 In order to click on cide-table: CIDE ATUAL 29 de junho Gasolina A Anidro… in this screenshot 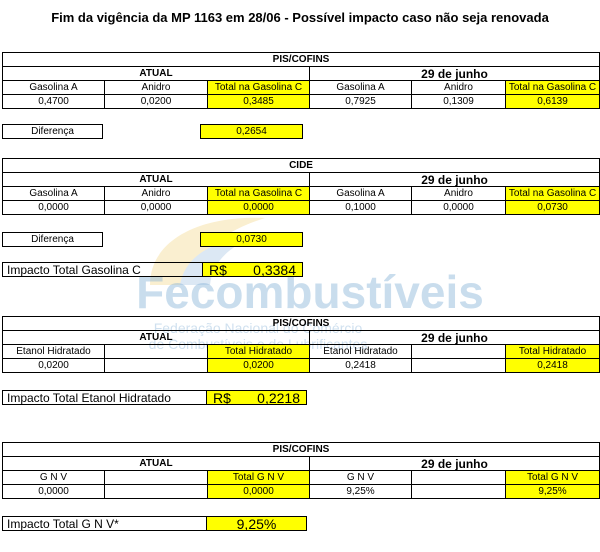, I will do `click(300, 186)`.